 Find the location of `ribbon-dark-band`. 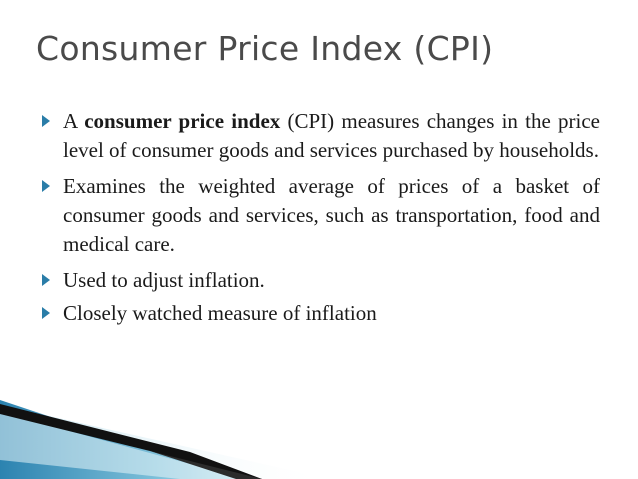

ribbon-dark-band is located at coordinates (131, 441).